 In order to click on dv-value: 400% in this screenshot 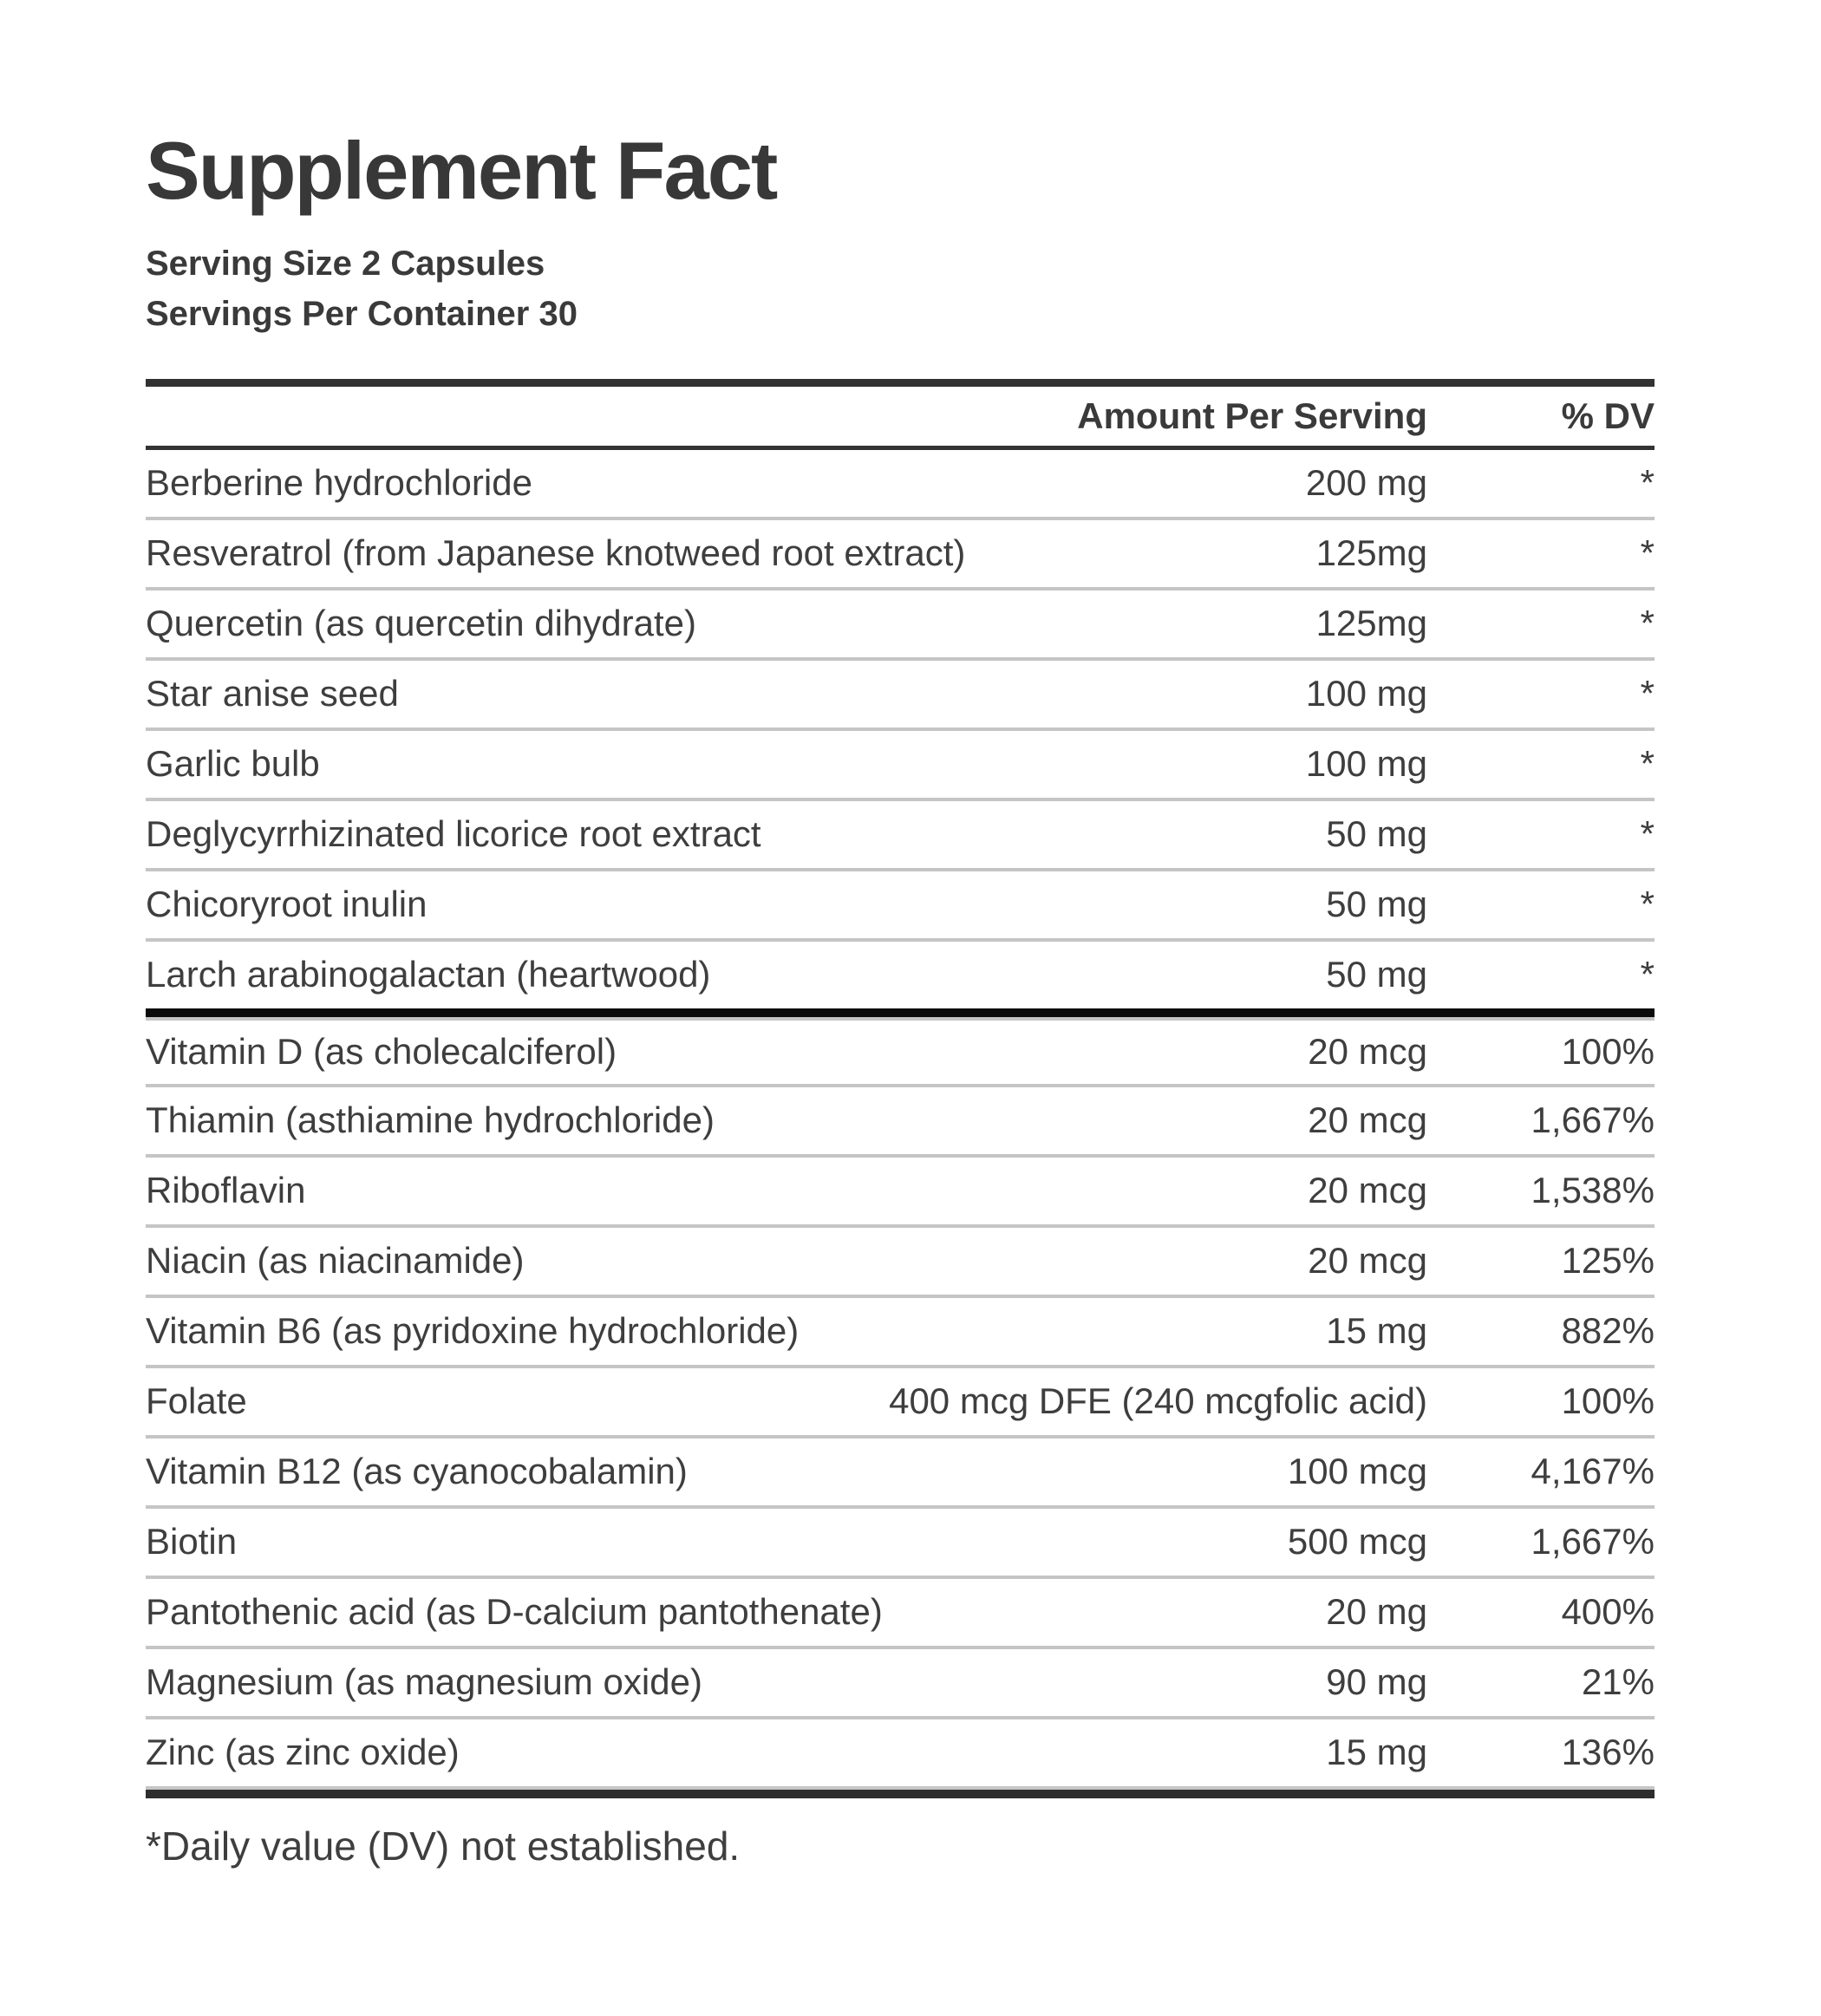, I will do `click(1608, 1612)`.